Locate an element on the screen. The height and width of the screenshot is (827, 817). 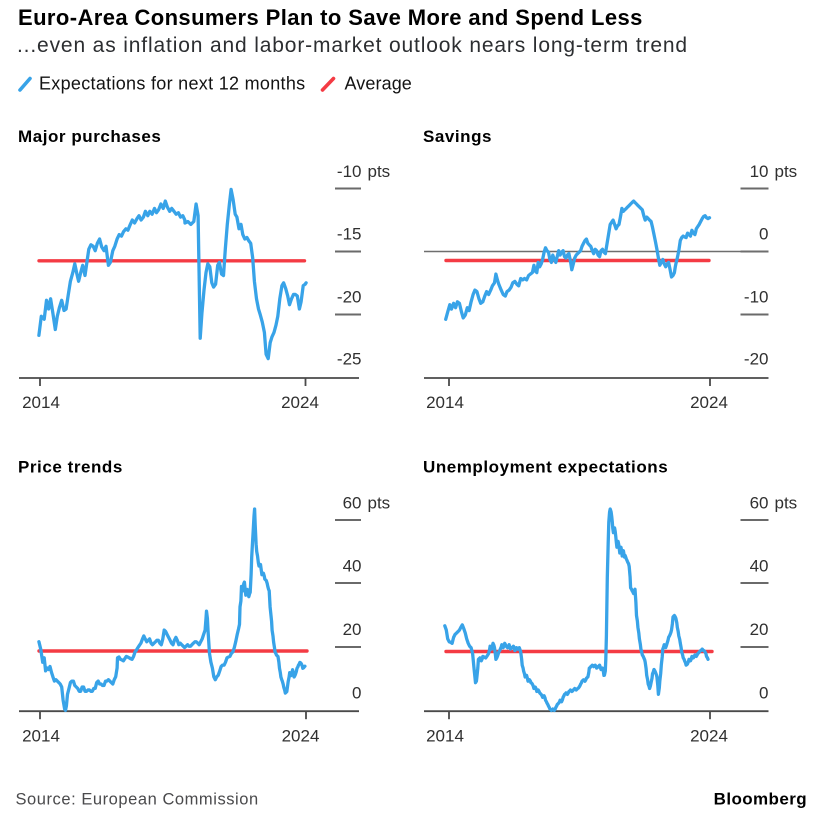
svg-text: -15 is located at coordinates (349, 234).